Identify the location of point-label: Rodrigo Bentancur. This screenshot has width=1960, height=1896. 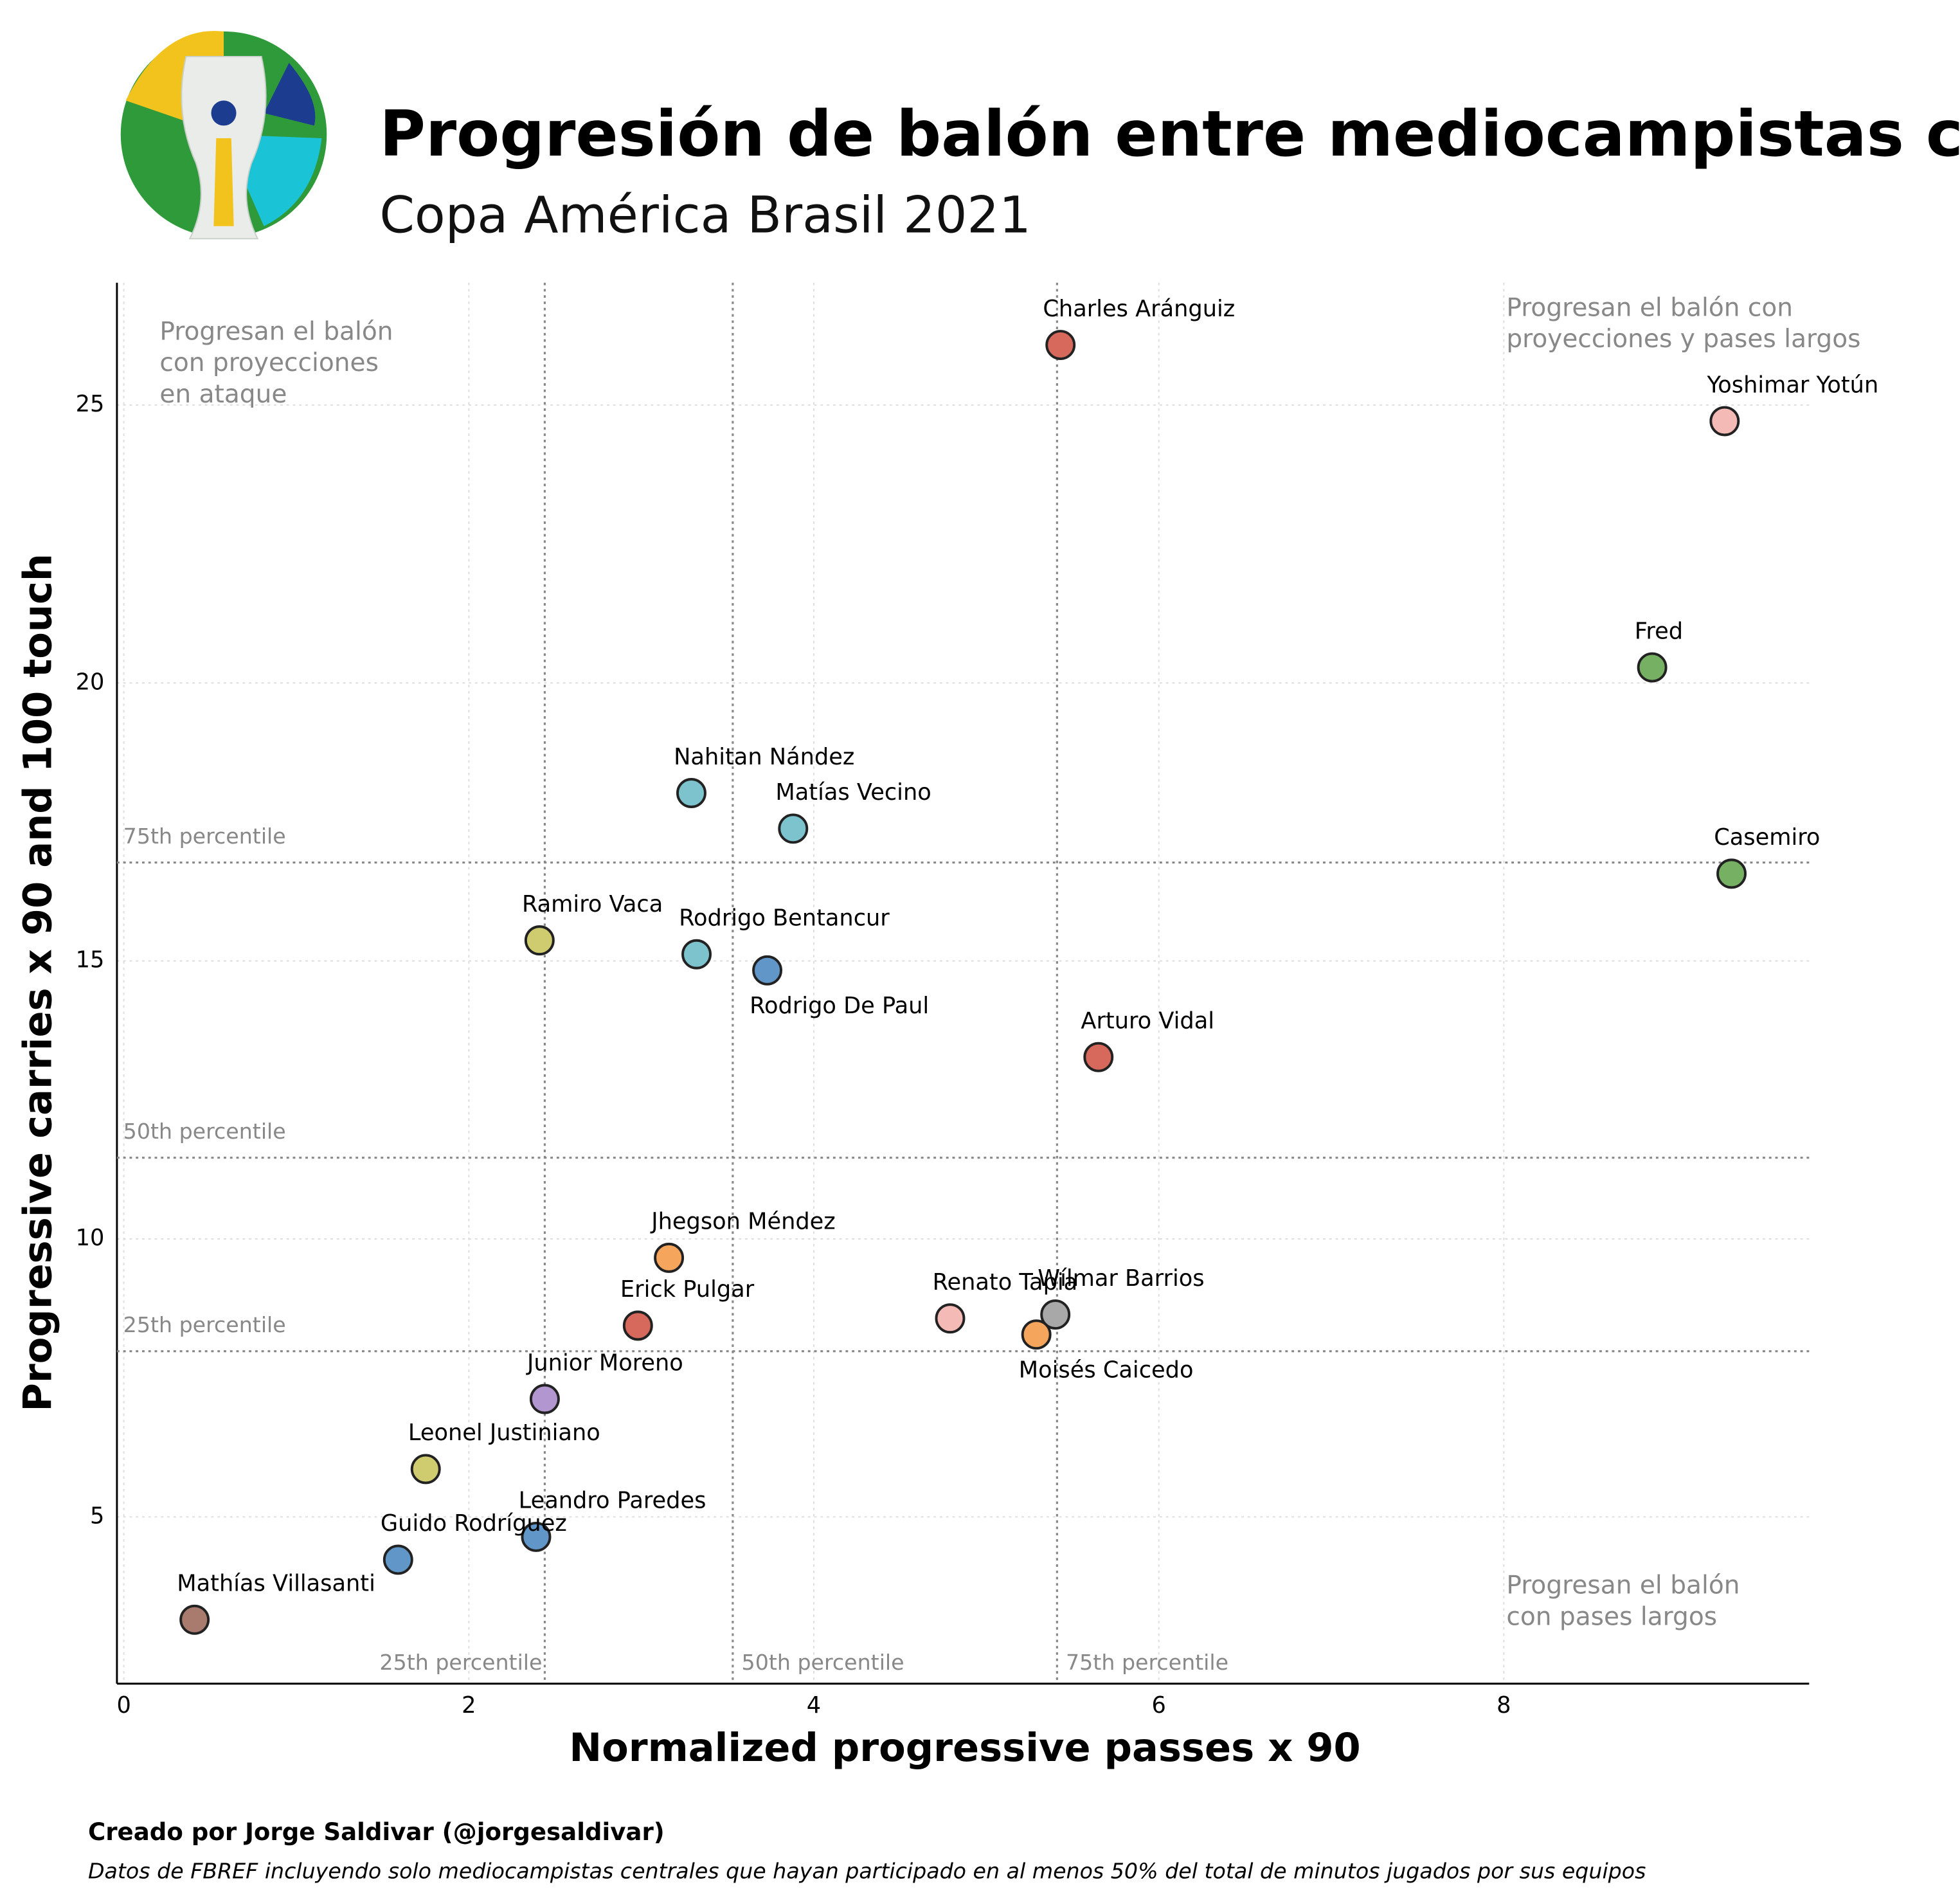
(785, 918).